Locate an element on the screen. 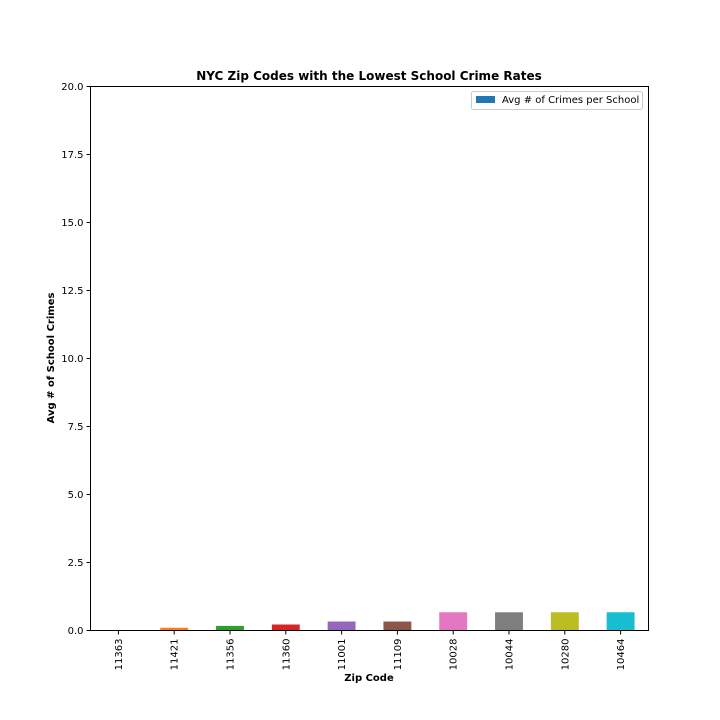 This screenshot has width=720, height=720. x-tick-label: 11421 is located at coordinates (175, 655).